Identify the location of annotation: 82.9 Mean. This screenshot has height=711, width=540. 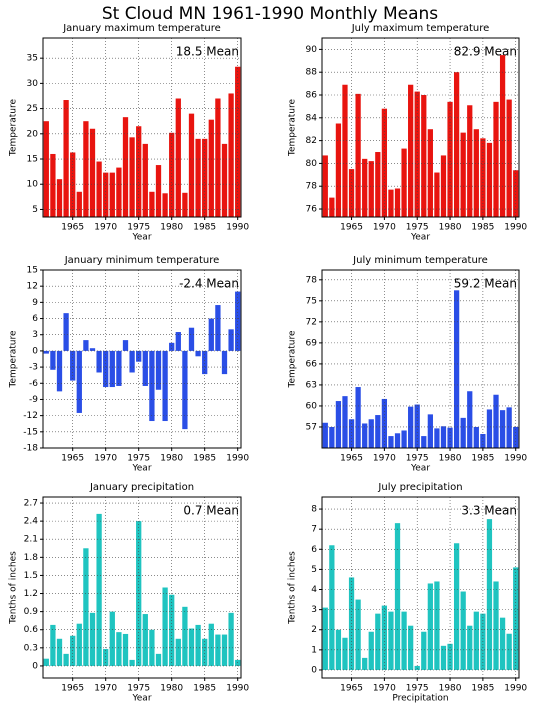
(485, 52).